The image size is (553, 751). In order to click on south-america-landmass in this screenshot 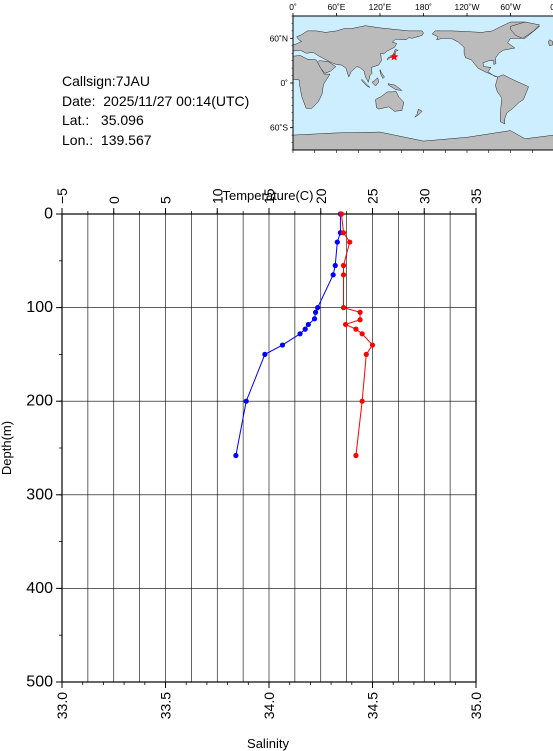, I will do `click(512, 99)`.